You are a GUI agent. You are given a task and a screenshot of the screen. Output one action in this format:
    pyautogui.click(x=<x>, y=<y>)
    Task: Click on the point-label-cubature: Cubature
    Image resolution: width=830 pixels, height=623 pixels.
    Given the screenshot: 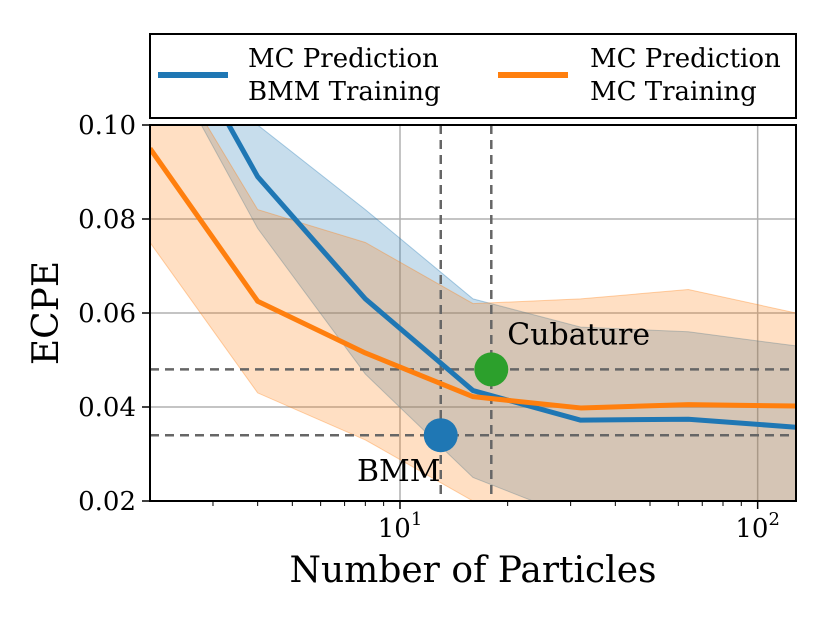 What is the action you would take?
    pyautogui.click(x=578, y=334)
    